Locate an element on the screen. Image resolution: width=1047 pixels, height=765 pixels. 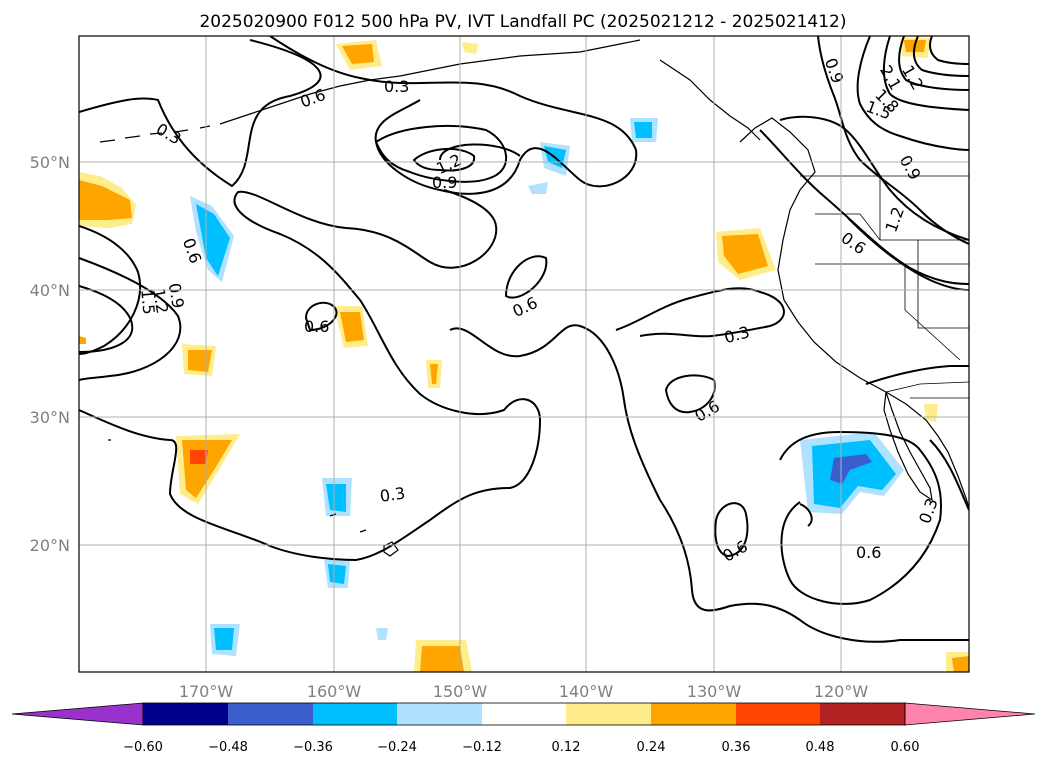
lon-label: 120°W is located at coordinates (841, 691).